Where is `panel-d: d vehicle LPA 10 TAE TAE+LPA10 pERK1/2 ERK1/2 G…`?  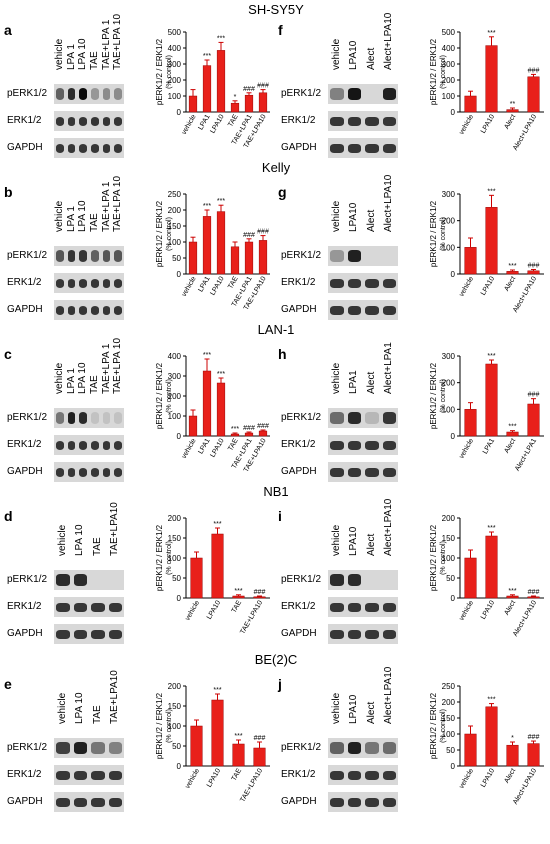 panel-d: d vehicle LPA 10 TAE TAE+LPA10 pERK1/2 ERK1/2 G… is located at coordinates (139, 580).